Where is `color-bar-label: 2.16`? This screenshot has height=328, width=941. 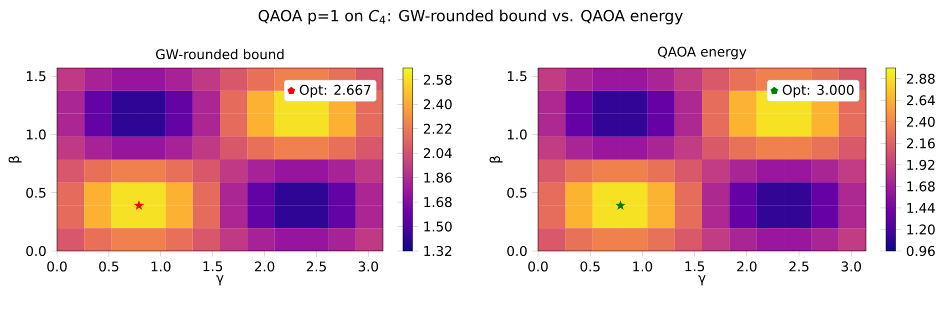
color-bar-label: 2.16 is located at coordinates (920, 143).